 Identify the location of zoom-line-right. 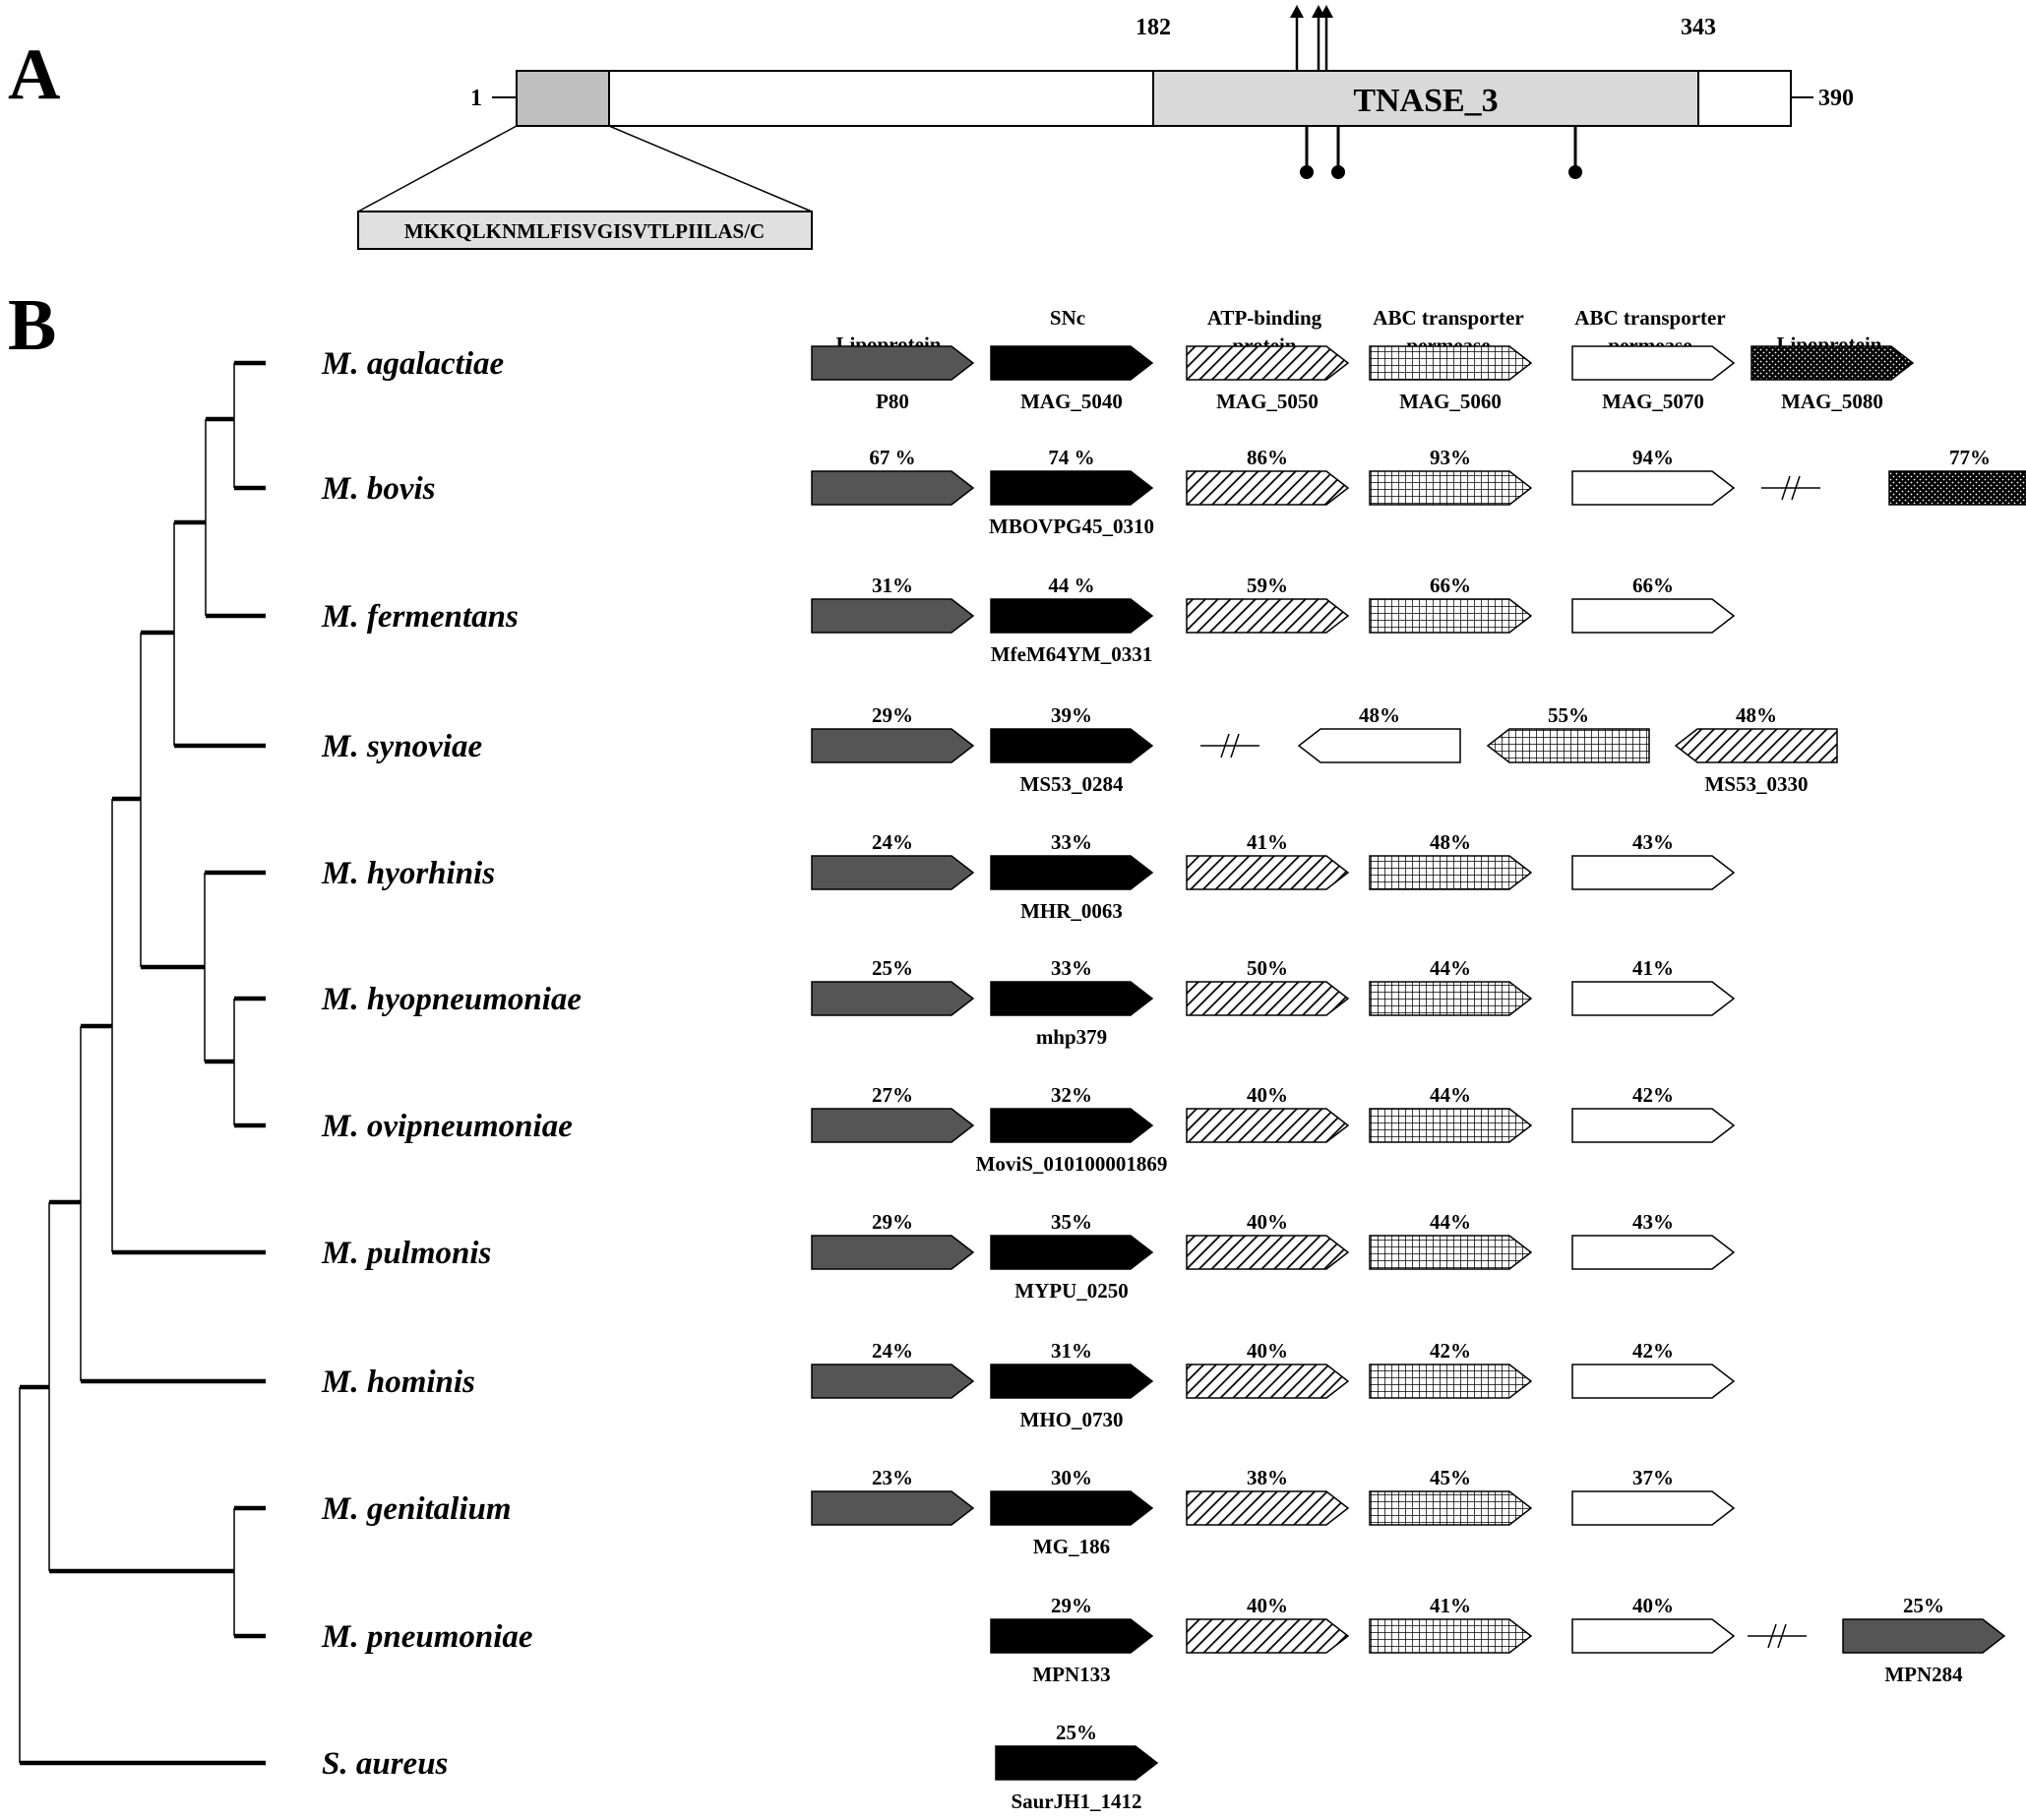
(710, 168).